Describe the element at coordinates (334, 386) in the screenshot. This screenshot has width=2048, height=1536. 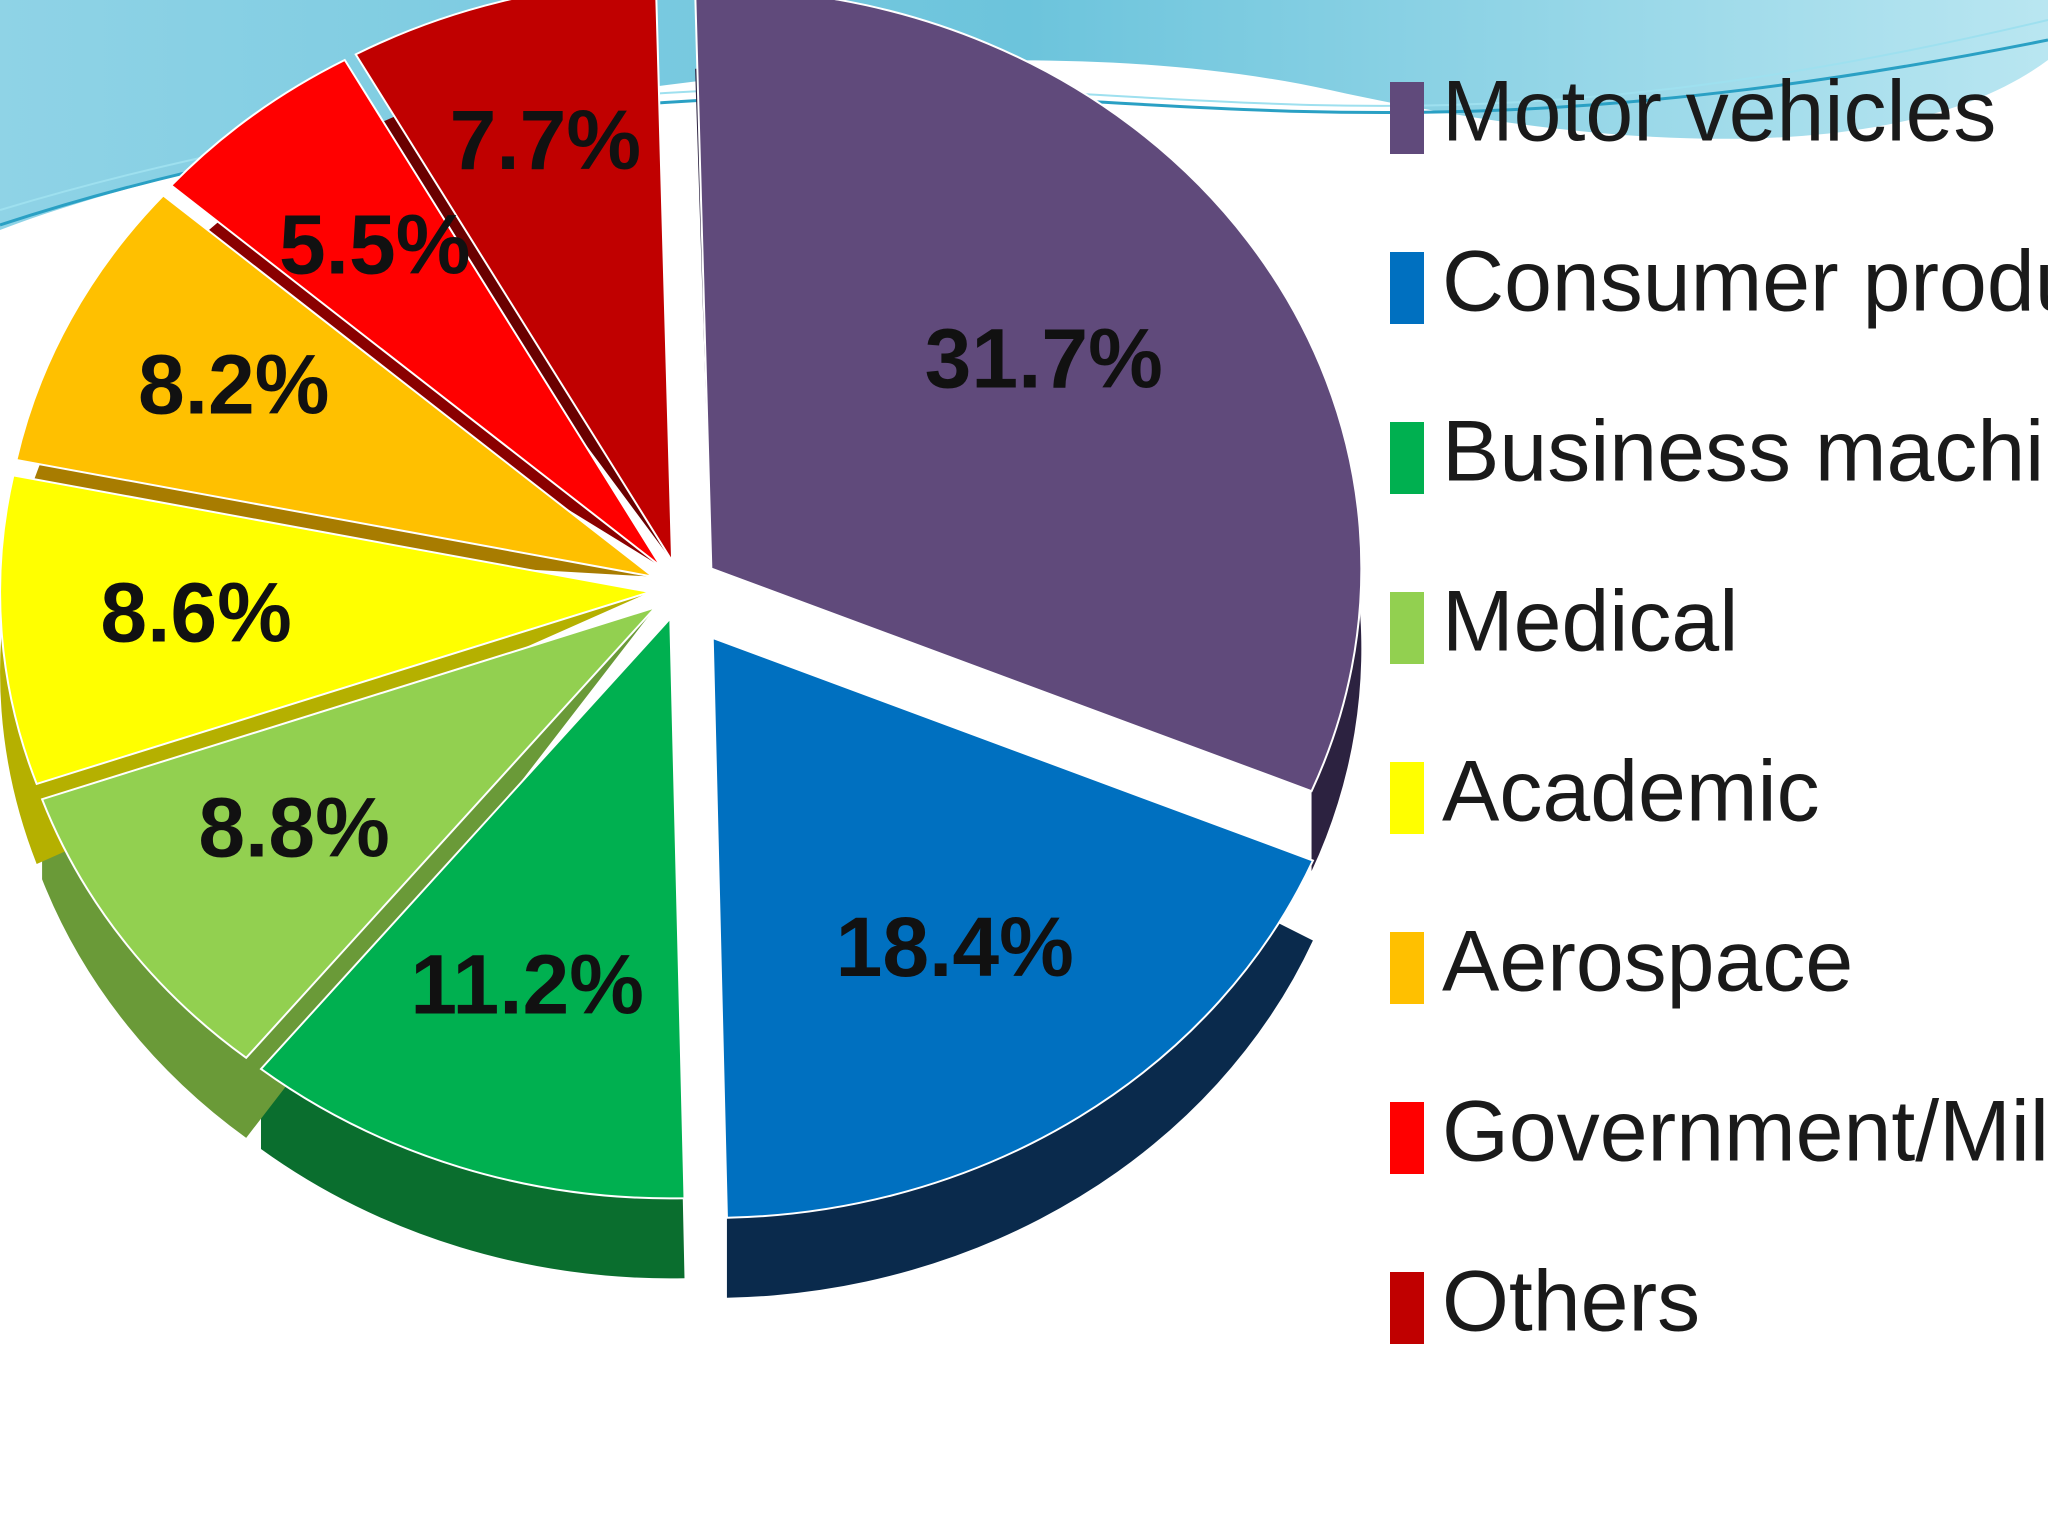
I see `slice-aerospace` at that location.